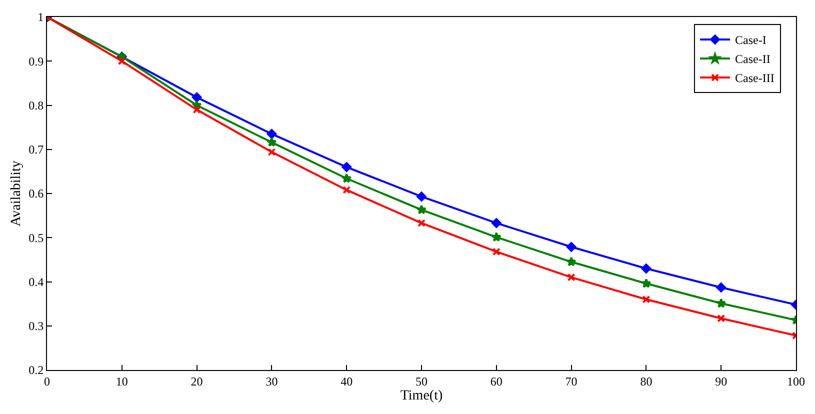 Image resolution: width=815 pixels, height=414 pixels. I want to click on y-tick-label: 0.4, so click(36, 281).